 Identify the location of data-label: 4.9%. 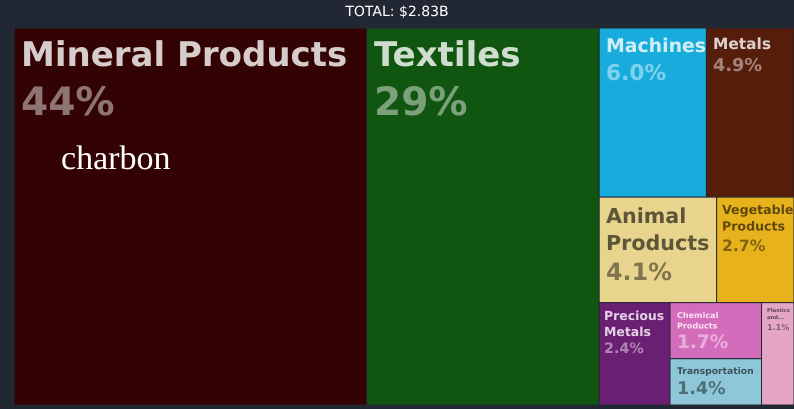
(737, 66).